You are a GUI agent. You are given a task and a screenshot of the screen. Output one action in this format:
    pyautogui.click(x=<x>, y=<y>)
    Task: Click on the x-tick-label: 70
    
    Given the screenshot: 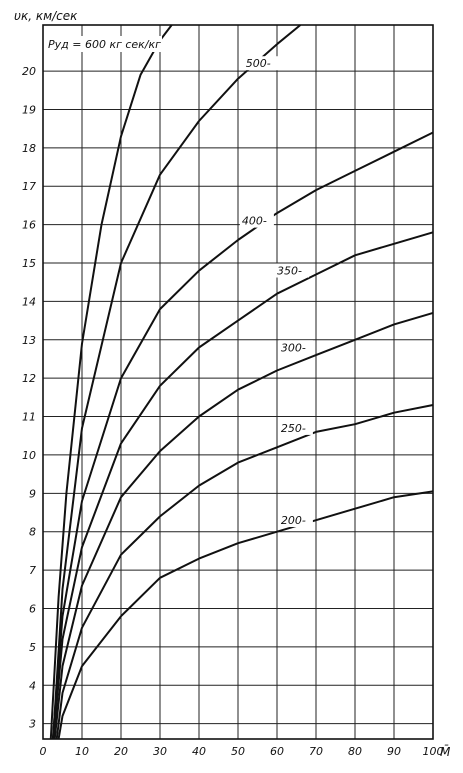 What is the action you would take?
    pyautogui.click(x=316, y=751)
    